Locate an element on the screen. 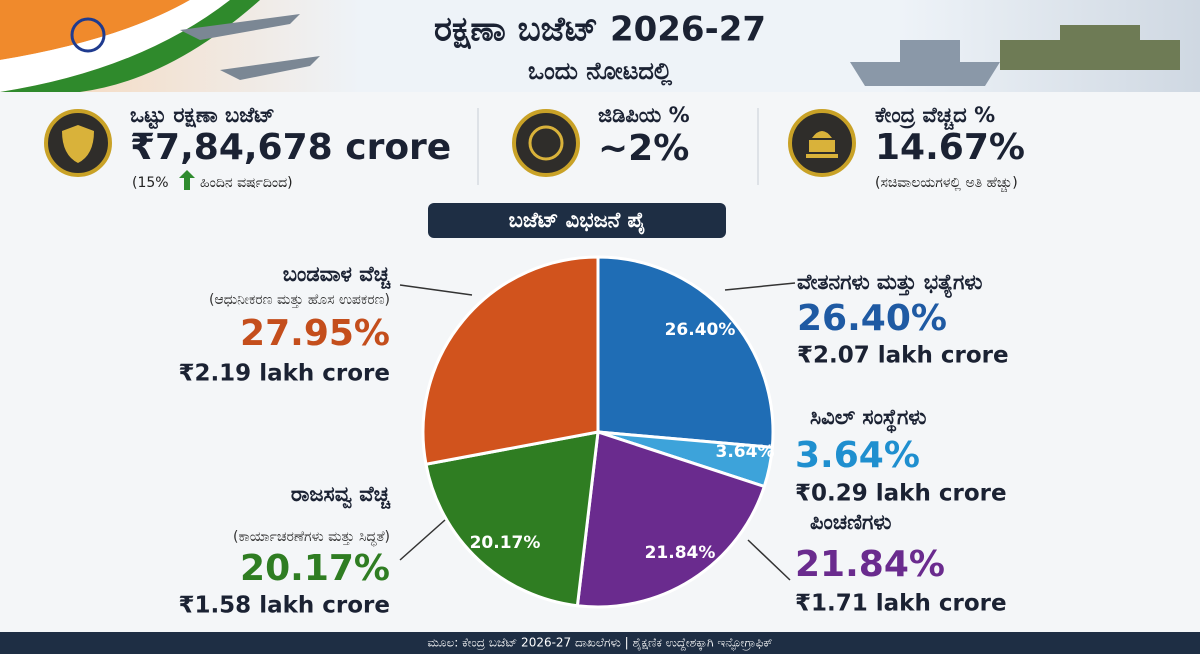  chakra is located at coordinates (88, 35).